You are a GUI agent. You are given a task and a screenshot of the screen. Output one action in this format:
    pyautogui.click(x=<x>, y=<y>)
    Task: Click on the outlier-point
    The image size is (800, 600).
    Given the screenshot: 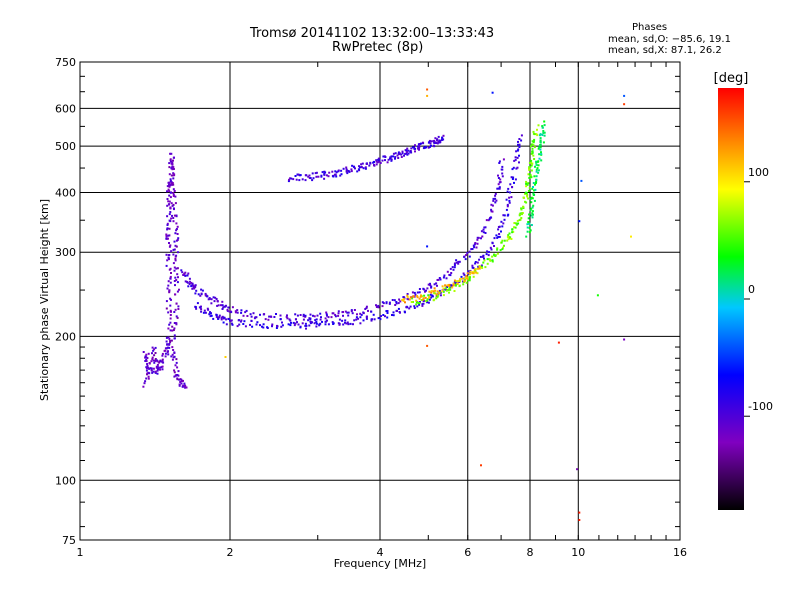 What is the action you would take?
    pyautogui.click(x=579, y=520)
    